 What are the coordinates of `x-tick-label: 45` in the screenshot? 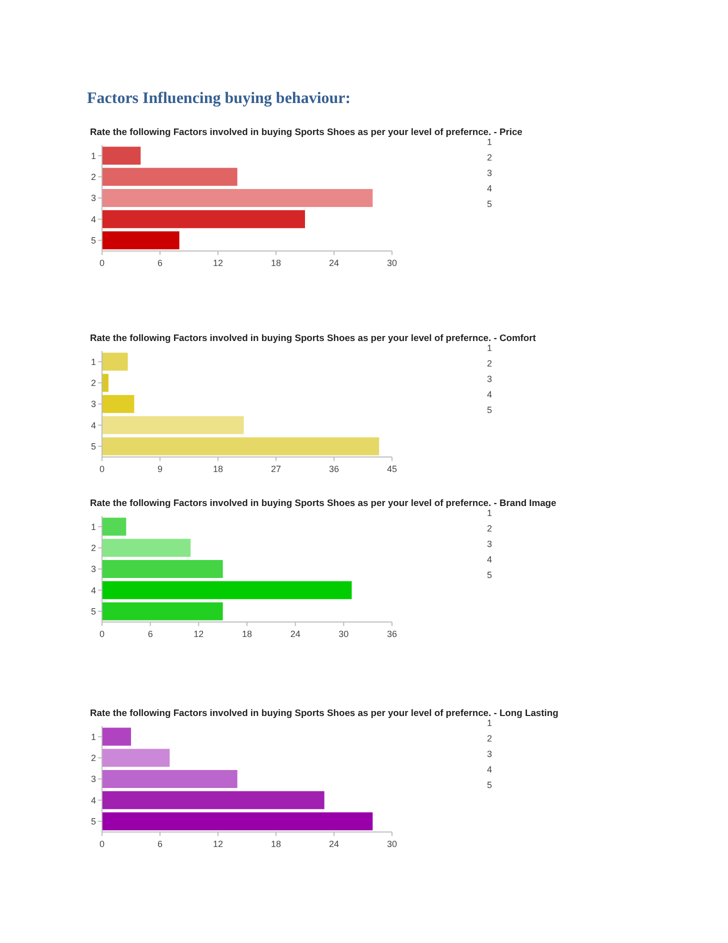 It's located at (392, 469).